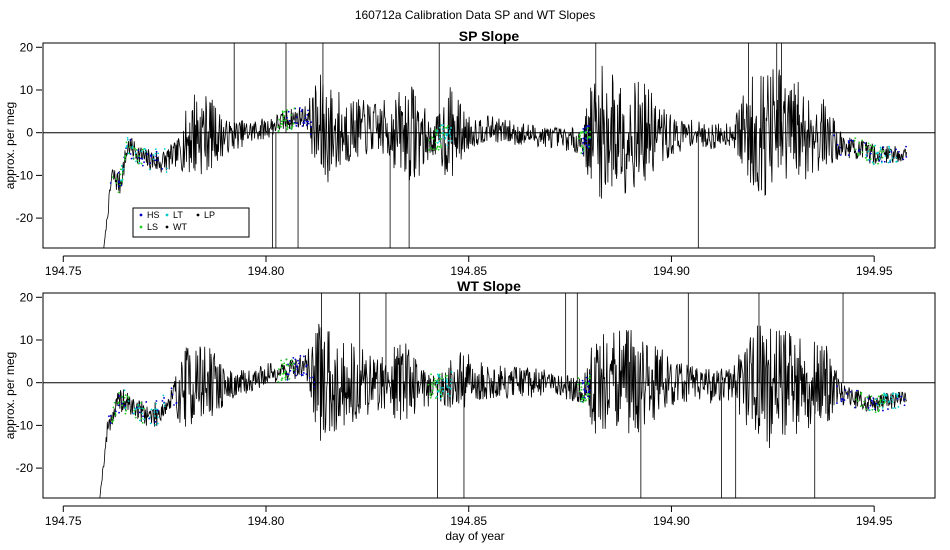 The image size is (950, 550). I want to click on legend-label-ls: LS, so click(152, 227).